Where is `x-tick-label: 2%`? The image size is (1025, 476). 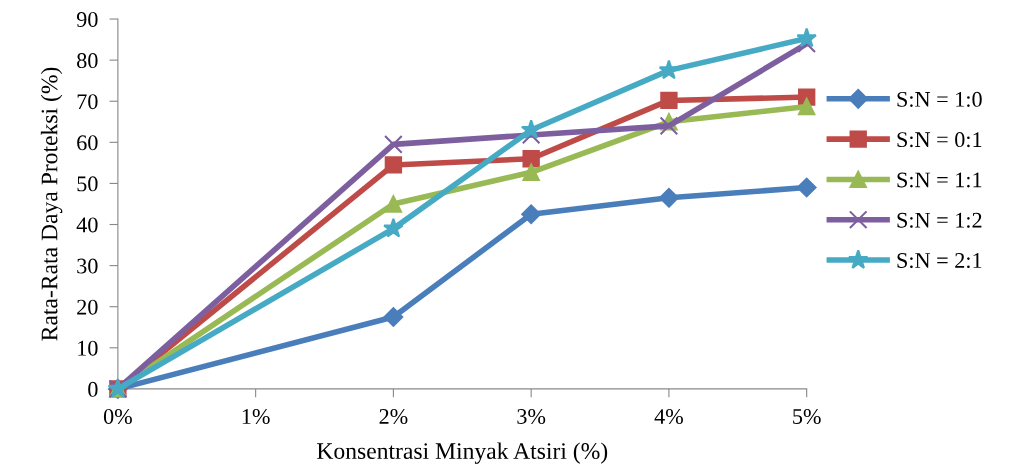
x-tick-label: 2% is located at coordinates (393, 416).